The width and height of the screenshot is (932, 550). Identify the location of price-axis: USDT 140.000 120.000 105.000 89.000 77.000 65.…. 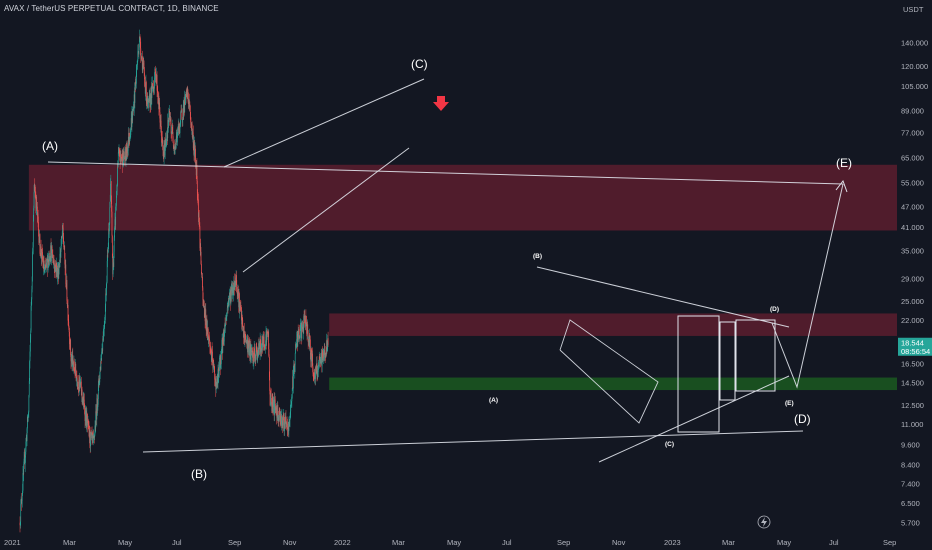
(915, 266).